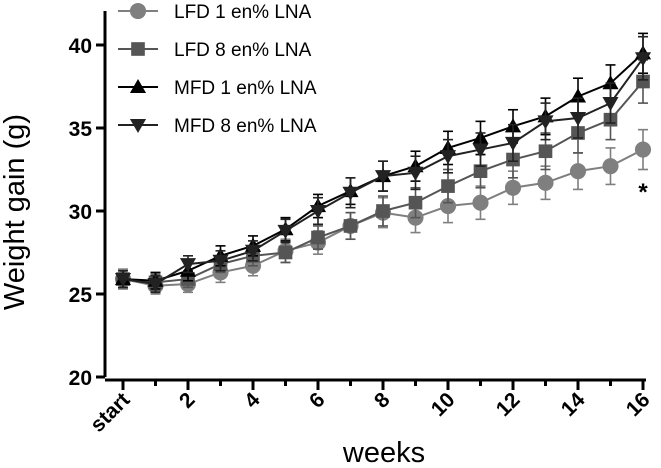 The width and height of the screenshot is (661, 468). I want to click on y-tick-label: 35, so click(81, 129).